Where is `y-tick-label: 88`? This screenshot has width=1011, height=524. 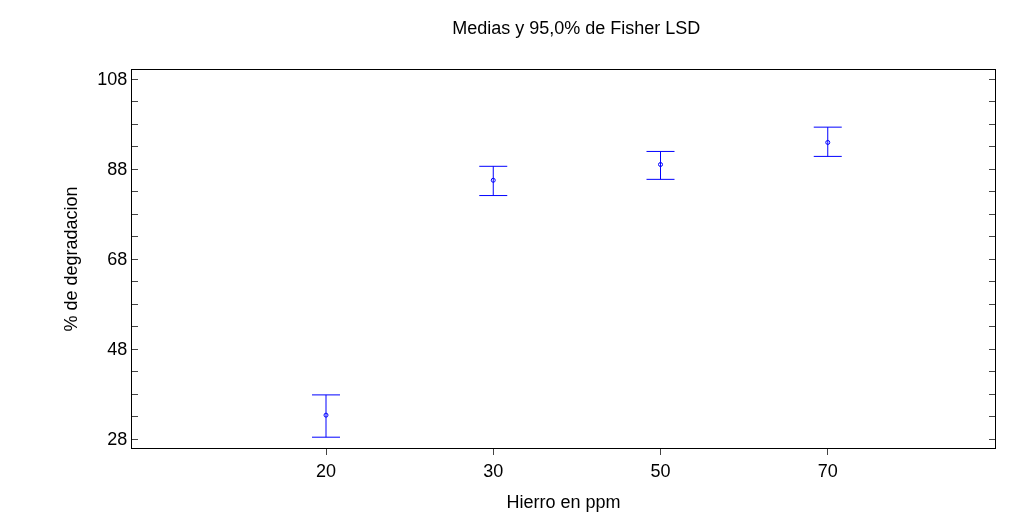 y-tick-label: 88 is located at coordinates (117, 169).